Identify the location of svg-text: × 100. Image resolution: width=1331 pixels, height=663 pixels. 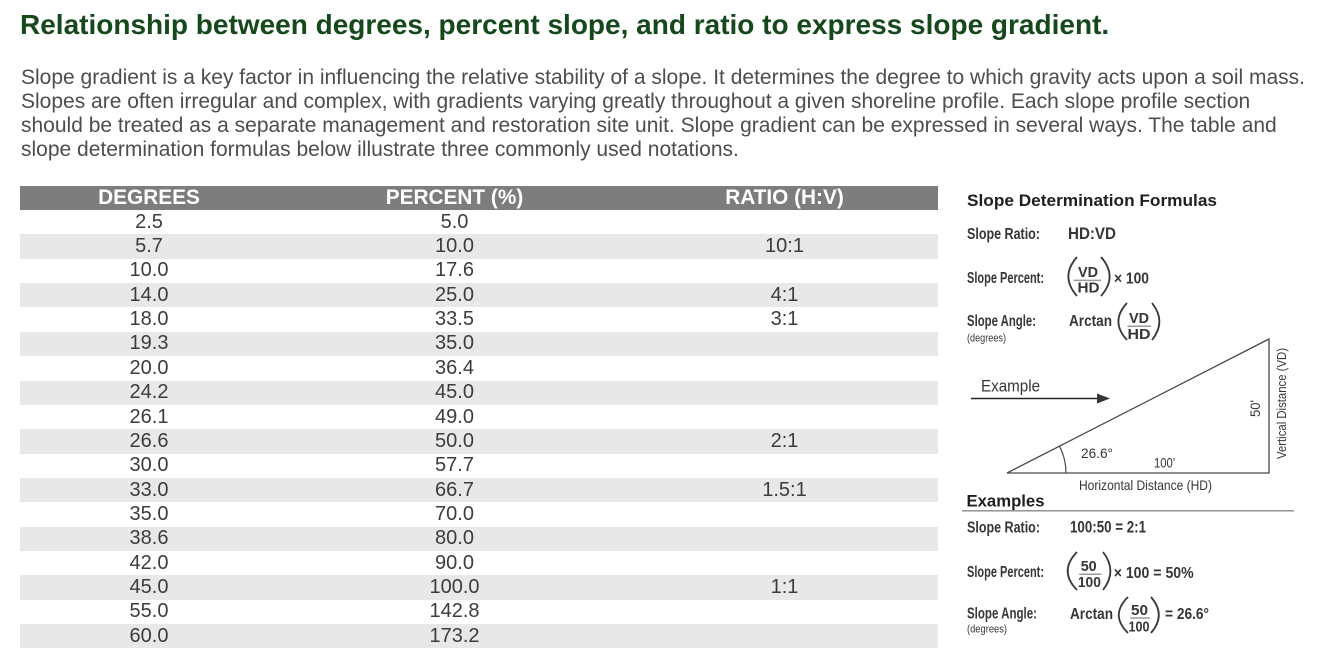
(1131, 279).